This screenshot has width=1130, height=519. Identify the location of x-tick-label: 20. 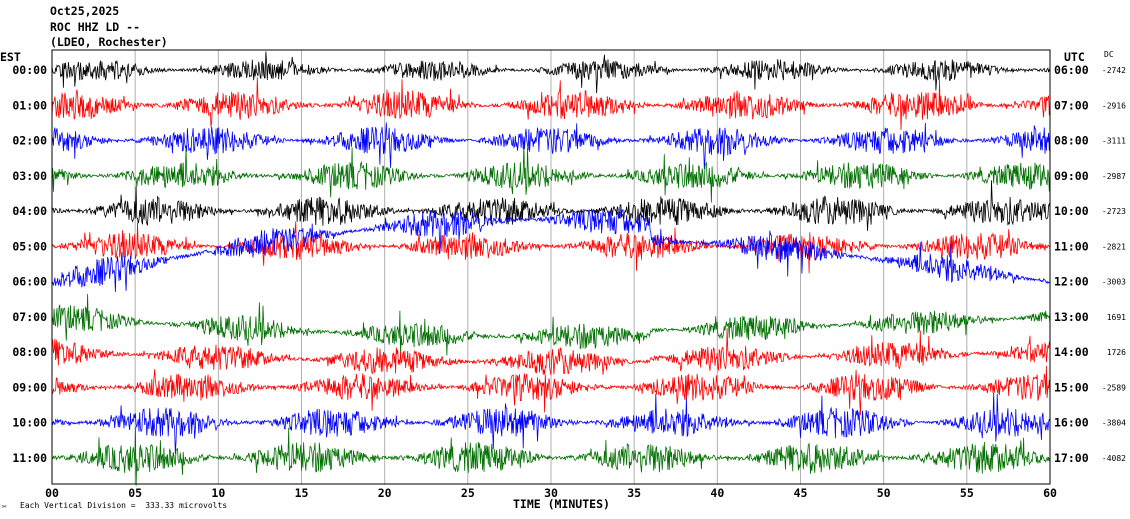
(385, 493).